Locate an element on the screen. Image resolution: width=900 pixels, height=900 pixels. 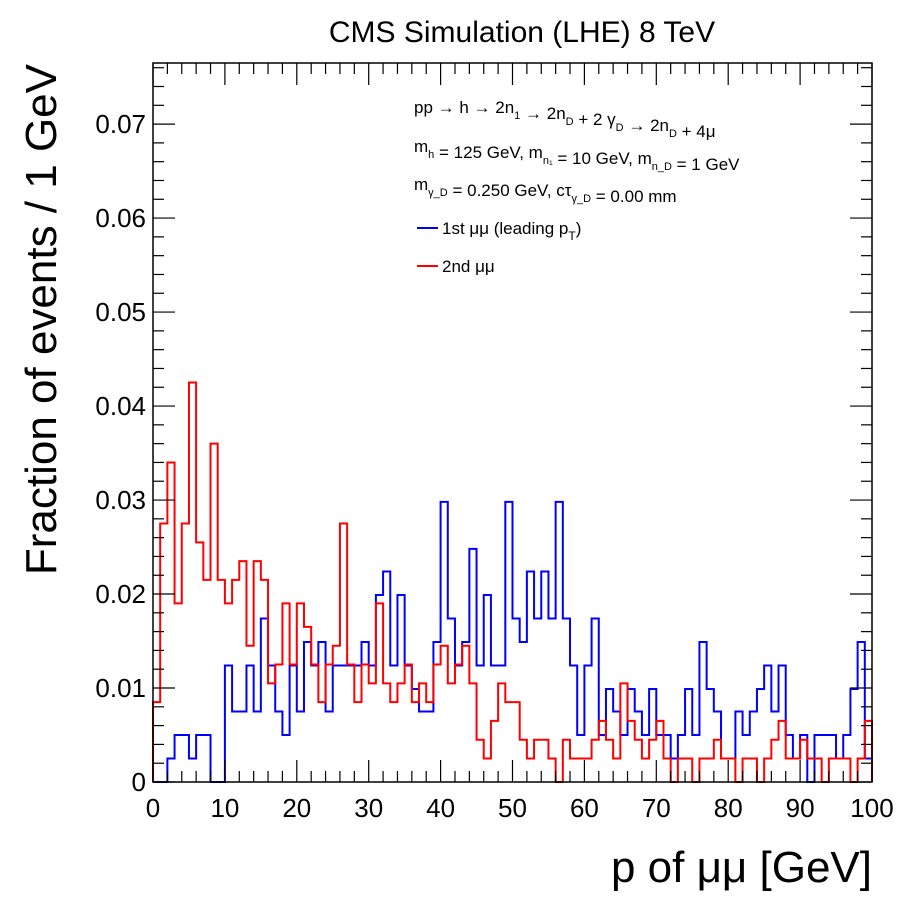
x-tick-label: 60 is located at coordinates (584, 808).